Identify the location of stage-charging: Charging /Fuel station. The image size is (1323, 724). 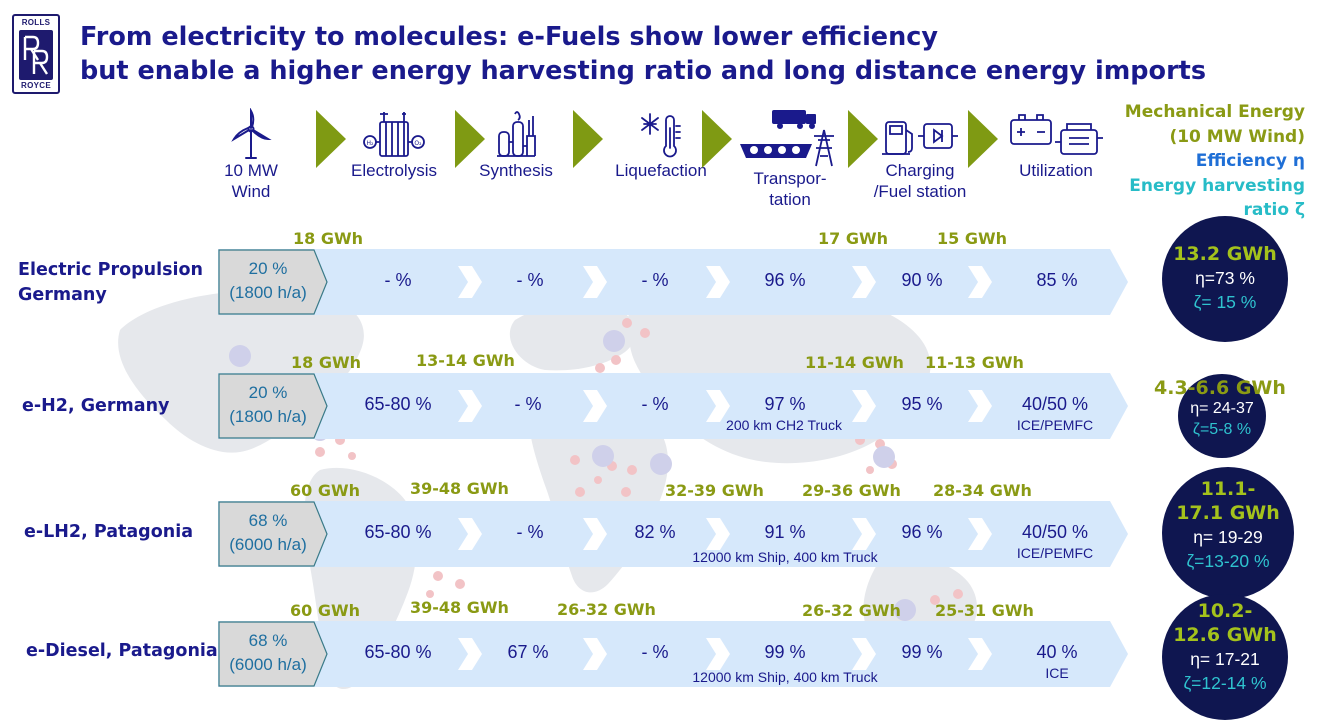
(920, 155).